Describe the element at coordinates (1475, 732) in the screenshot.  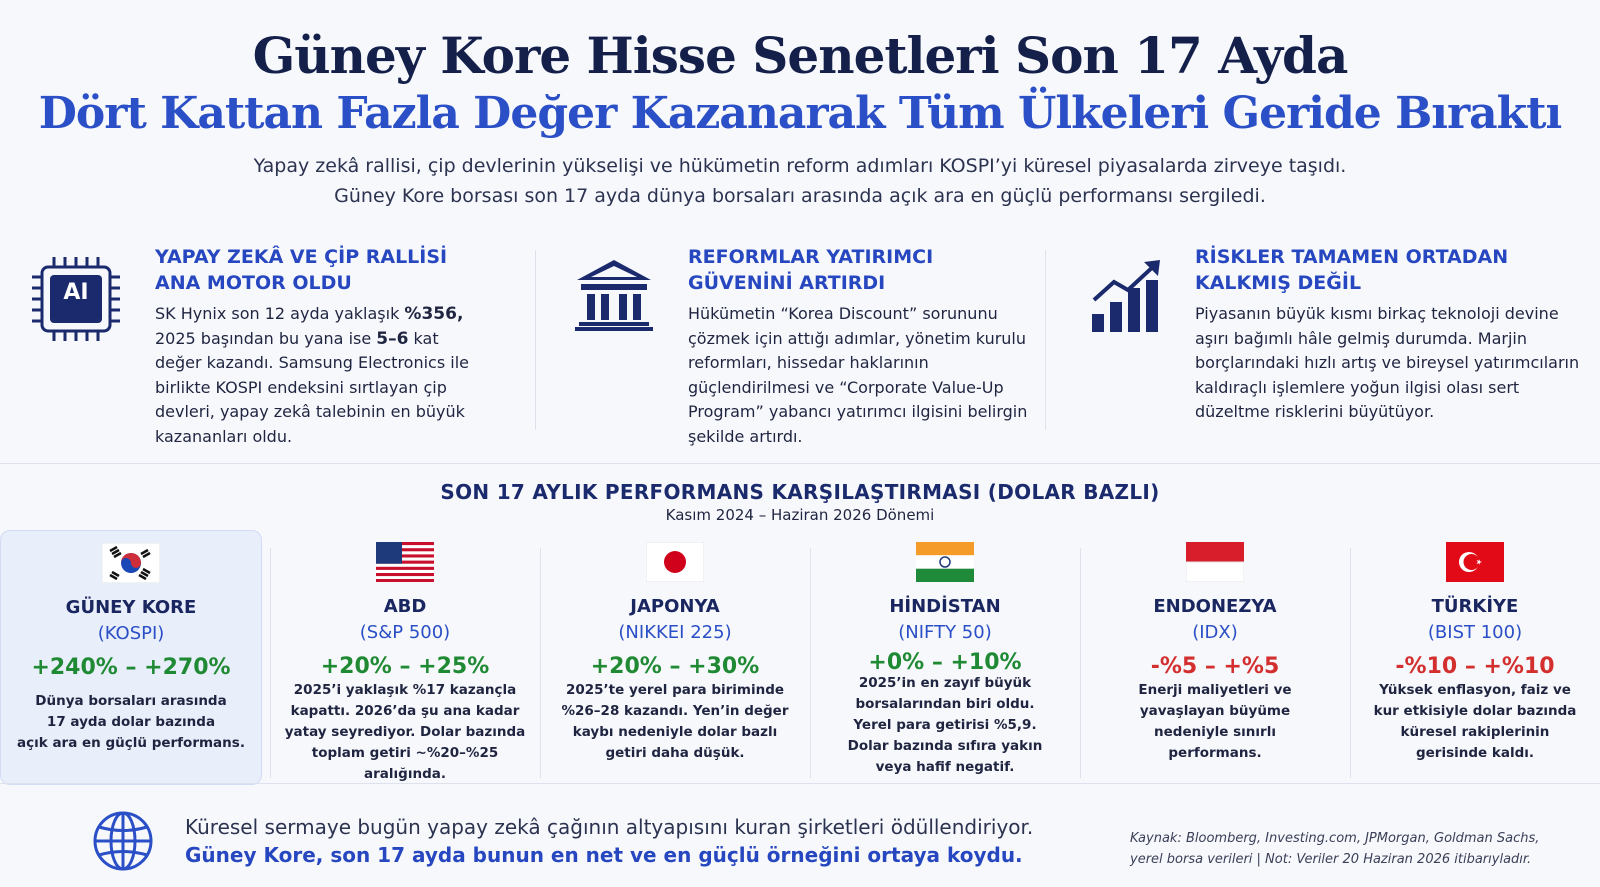
I see `country-description-line: küresel rakiplerinin` at that location.